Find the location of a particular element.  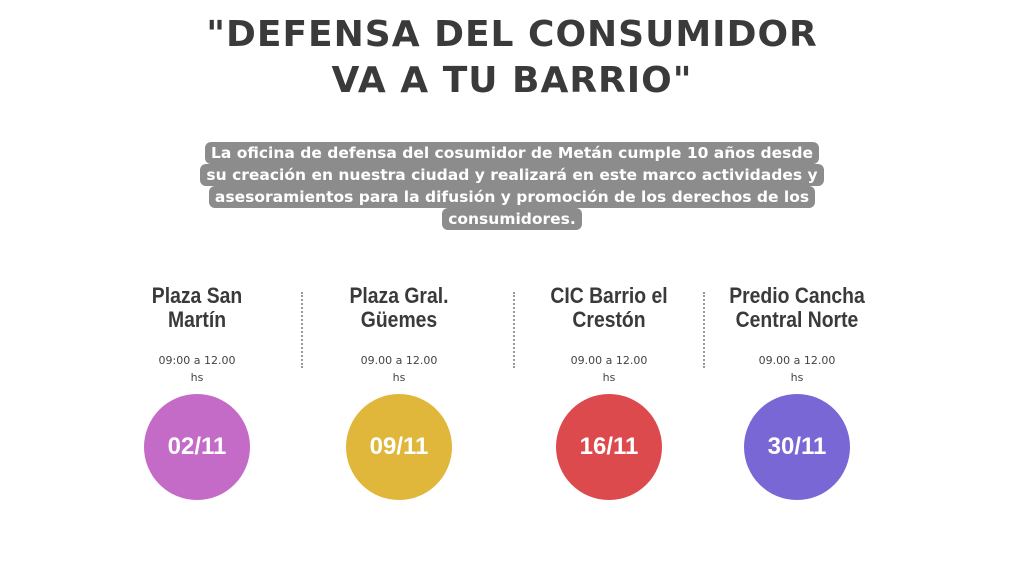

event-date-badge: 30/11 is located at coordinates (797, 447).